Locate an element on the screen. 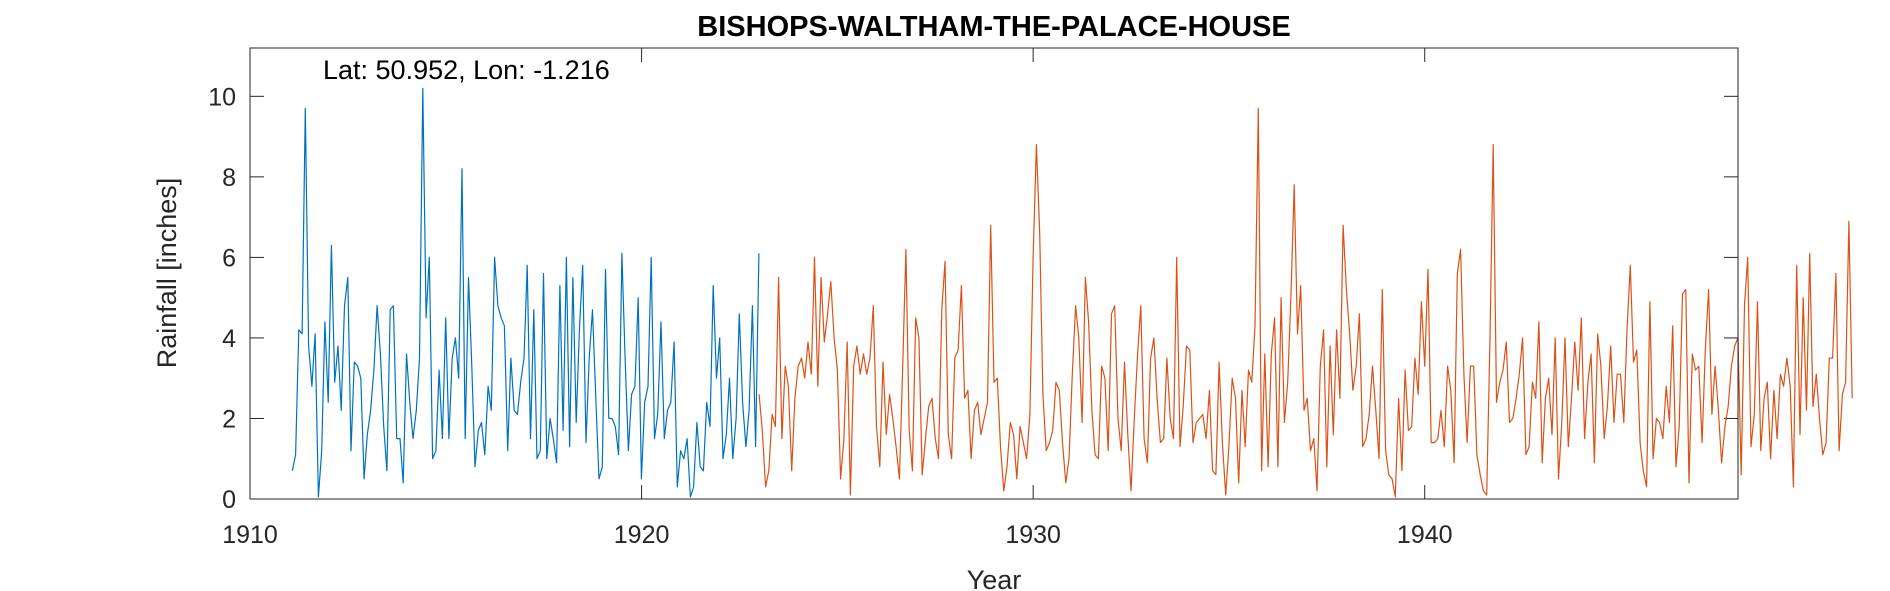  y-tick-label: 8 is located at coordinates (229, 178).